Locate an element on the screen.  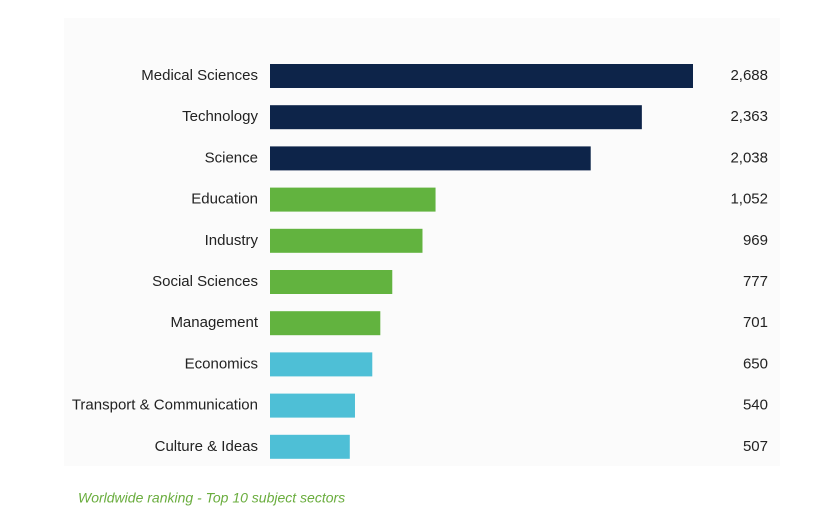
value-label: 1,052 is located at coordinates (749, 199).